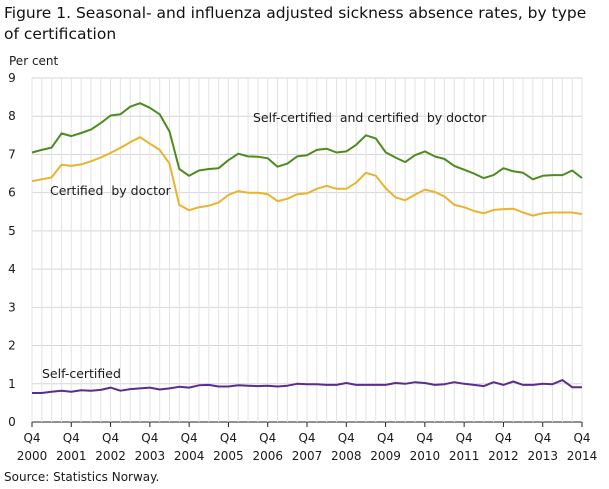 Image resolution: width=609 pixels, height=489 pixels. I want to click on y-tick-label: 3, so click(12, 307).